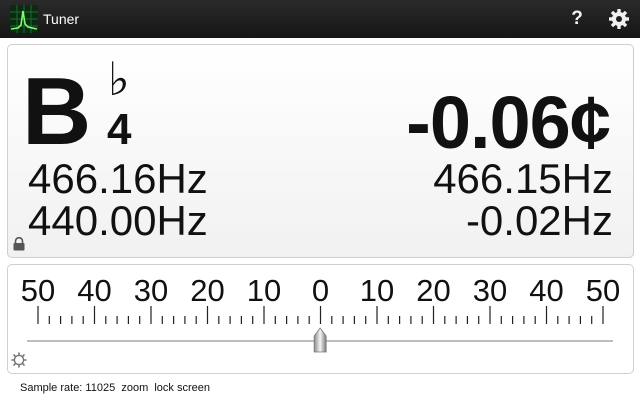  I want to click on action-bar: Tuner ?, so click(320, 19).